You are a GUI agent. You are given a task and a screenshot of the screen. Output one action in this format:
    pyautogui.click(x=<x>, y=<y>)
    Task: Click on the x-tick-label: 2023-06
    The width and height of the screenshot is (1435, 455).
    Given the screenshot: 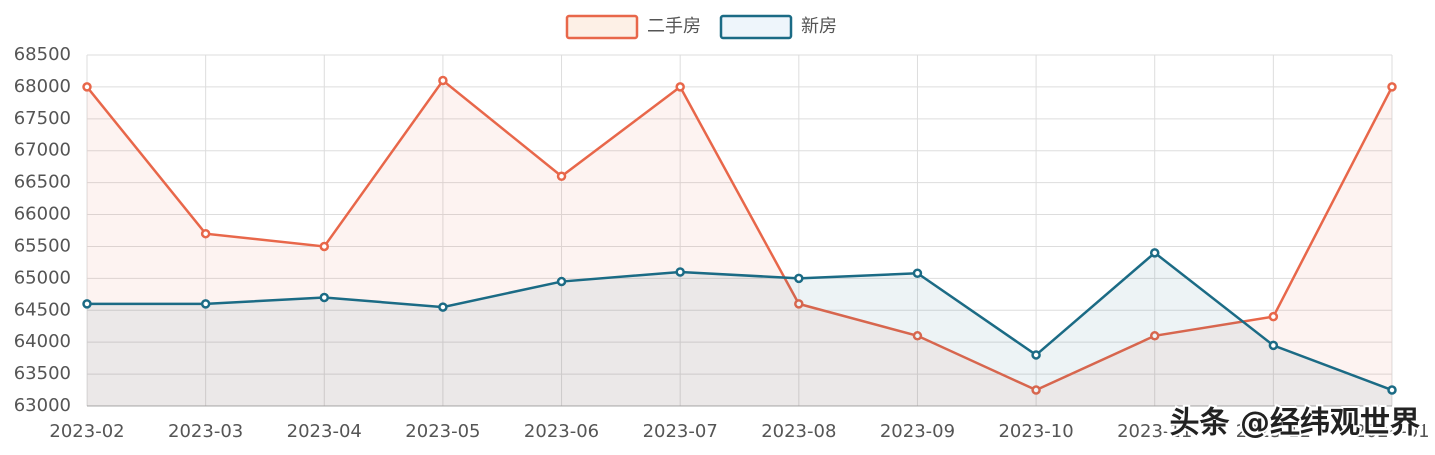 What is the action you would take?
    pyautogui.click(x=561, y=431)
    